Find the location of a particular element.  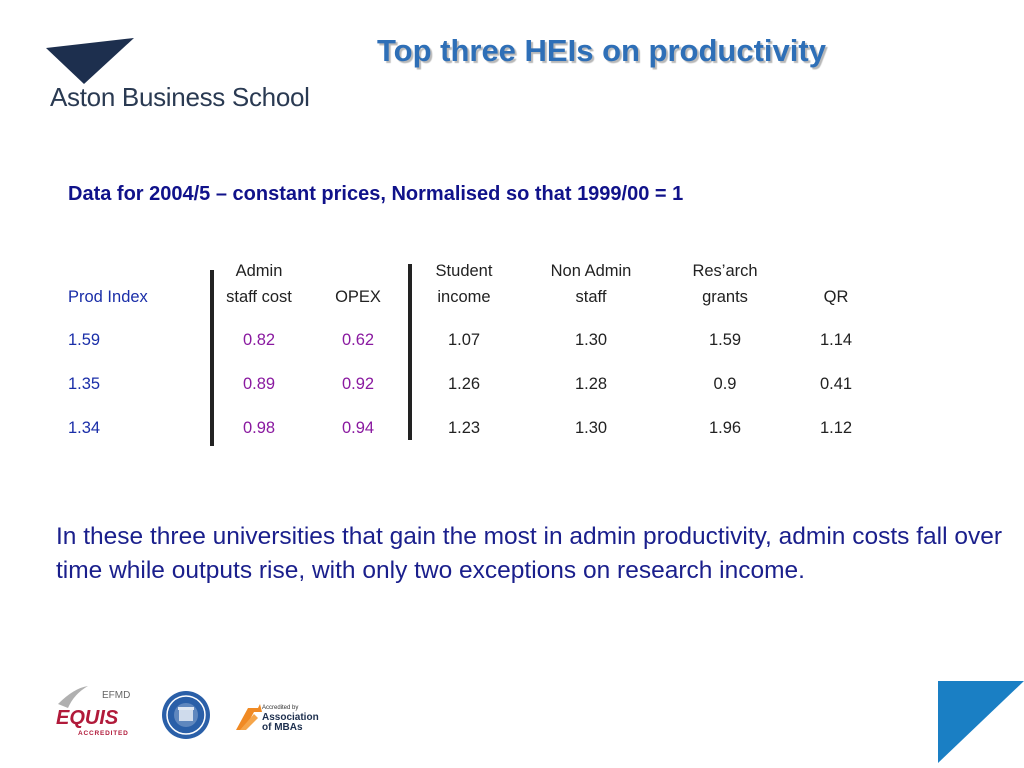

cell-prod-index: 1.59 is located at coordinates (84, 340).